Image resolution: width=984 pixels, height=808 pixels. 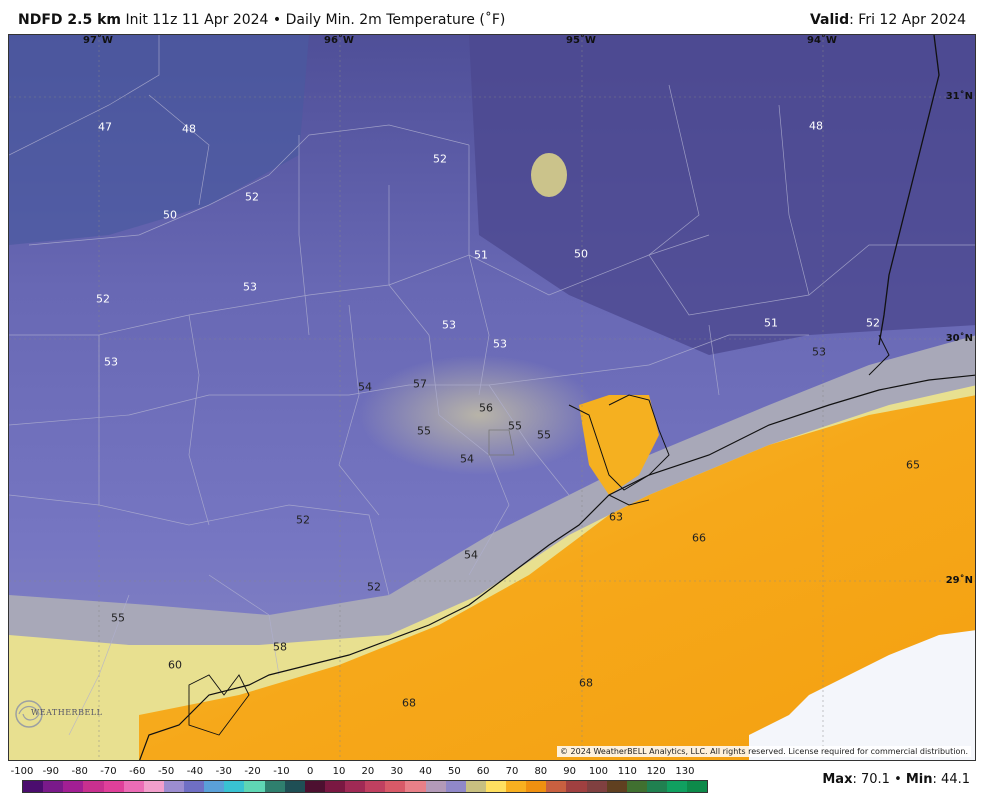 What do you see at coordinates (67, 712) in the screenshot?
I see `logo-text: WEATHERBELL` at bounding box center [67, 712].